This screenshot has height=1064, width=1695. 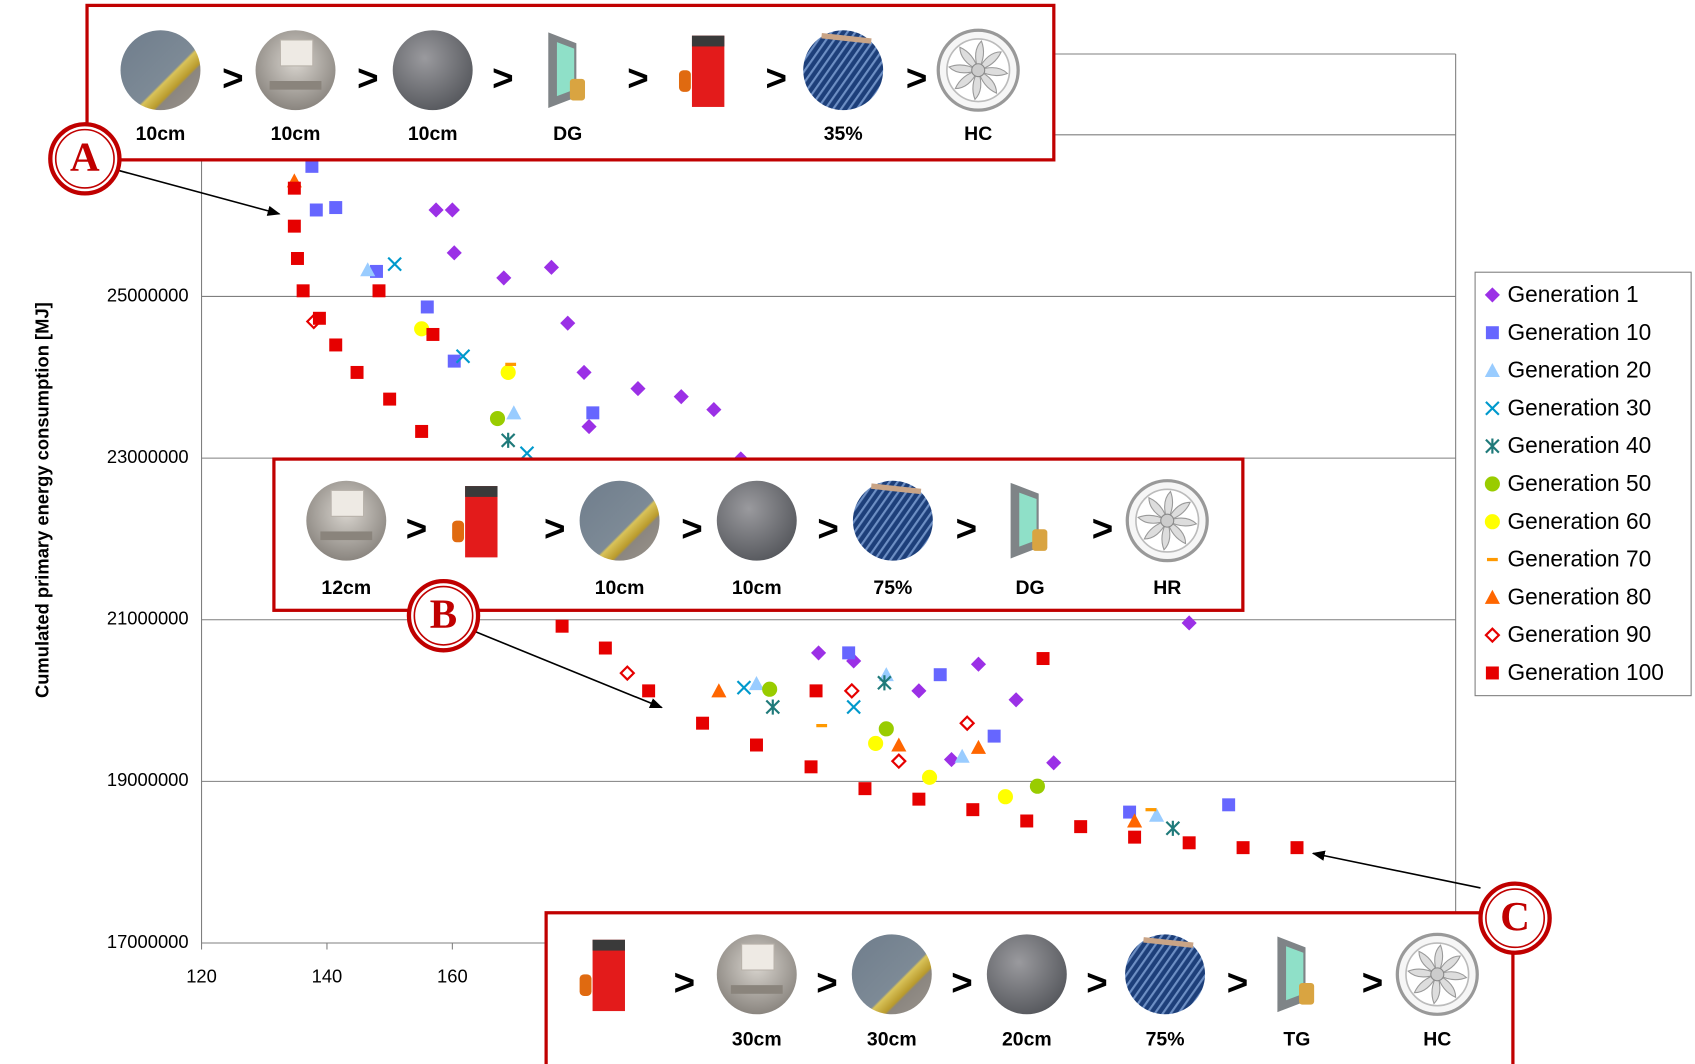 I want to click on legend-label: Generation 80, so click(x=1580, y=596).